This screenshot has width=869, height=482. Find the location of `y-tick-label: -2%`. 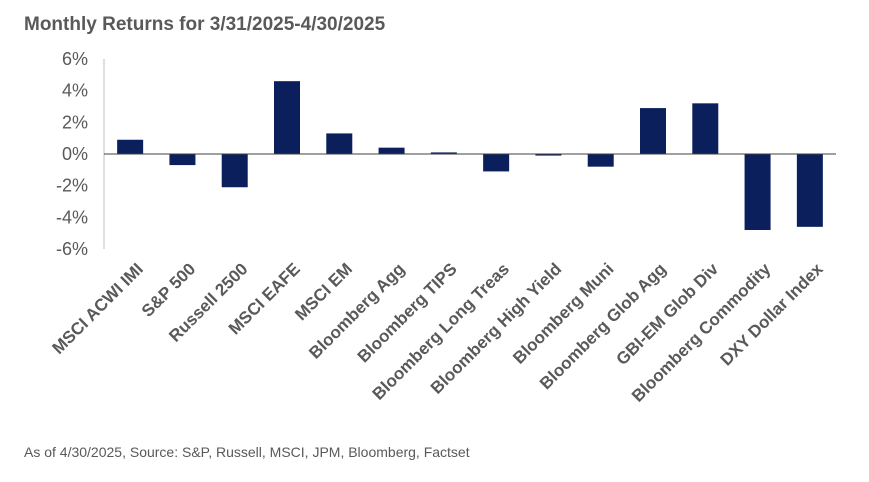

y-tick-label: -2% is located at coordinates (72, 186).